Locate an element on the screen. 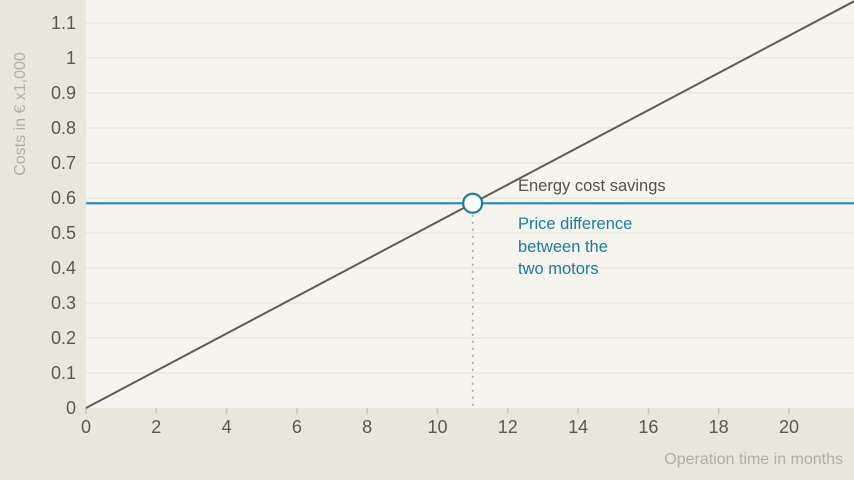  x-tick-label: 16 is located at coordinates (648, 427).